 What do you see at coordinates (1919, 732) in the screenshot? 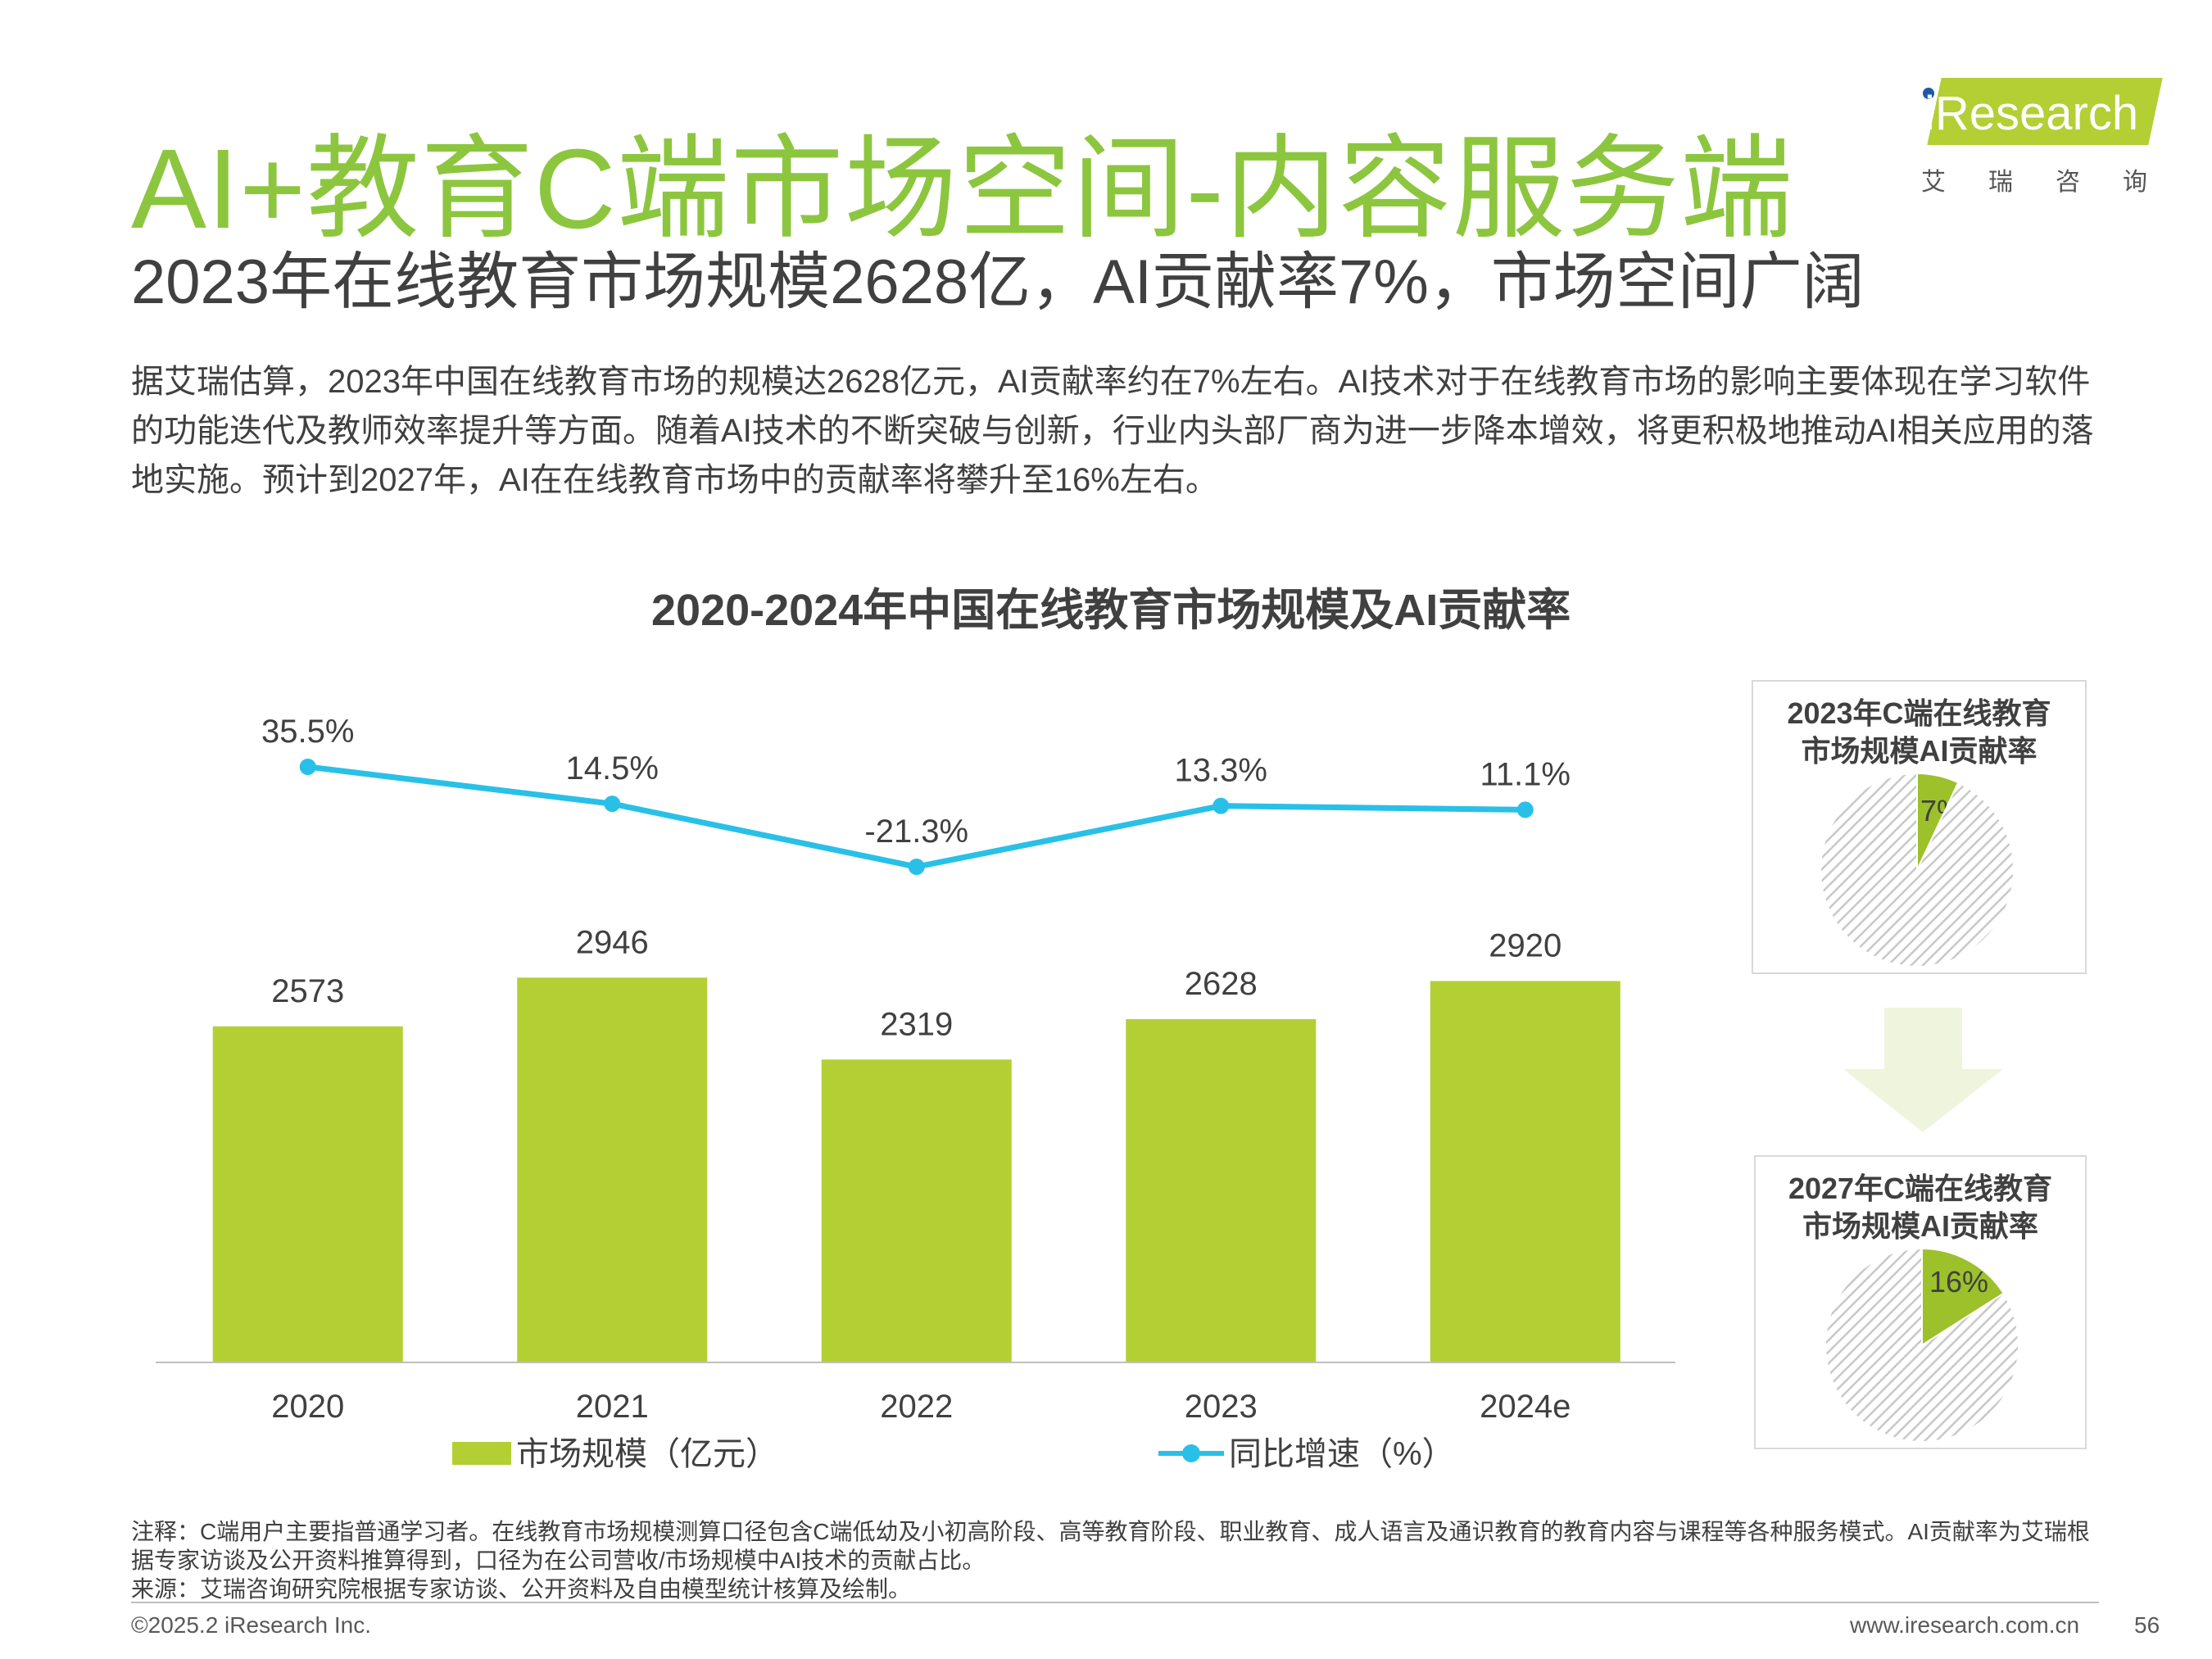
I see `pie-2023-title: 2023年C端在线教育 市场规模AI贡献率` at bounding box center [1919, 732].